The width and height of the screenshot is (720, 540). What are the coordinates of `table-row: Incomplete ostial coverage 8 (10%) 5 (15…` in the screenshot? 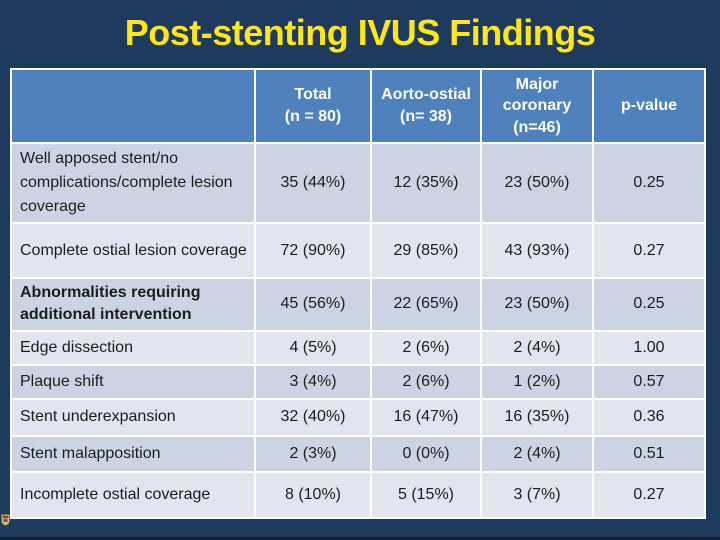 It's located at (358, 494).